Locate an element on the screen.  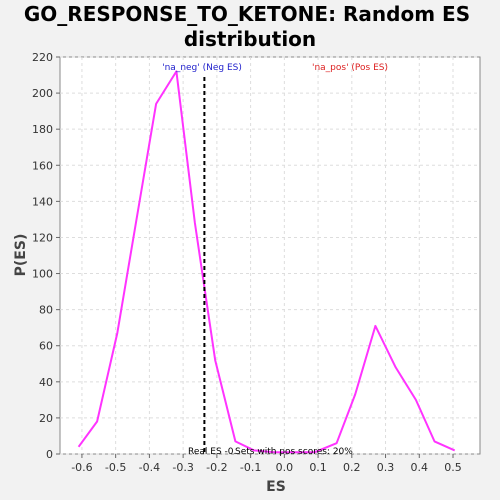
y-axis-label: P(ES) is located at coordinates (21, 255).